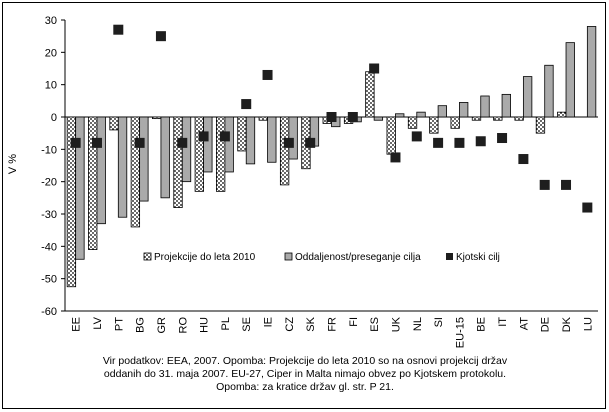 The height and width of the screenshot is (412, 609). What do you see at coordinates (49, 247) in the screenshot?
I see `y-tick-label: -40` at bounding box center [49, 247].